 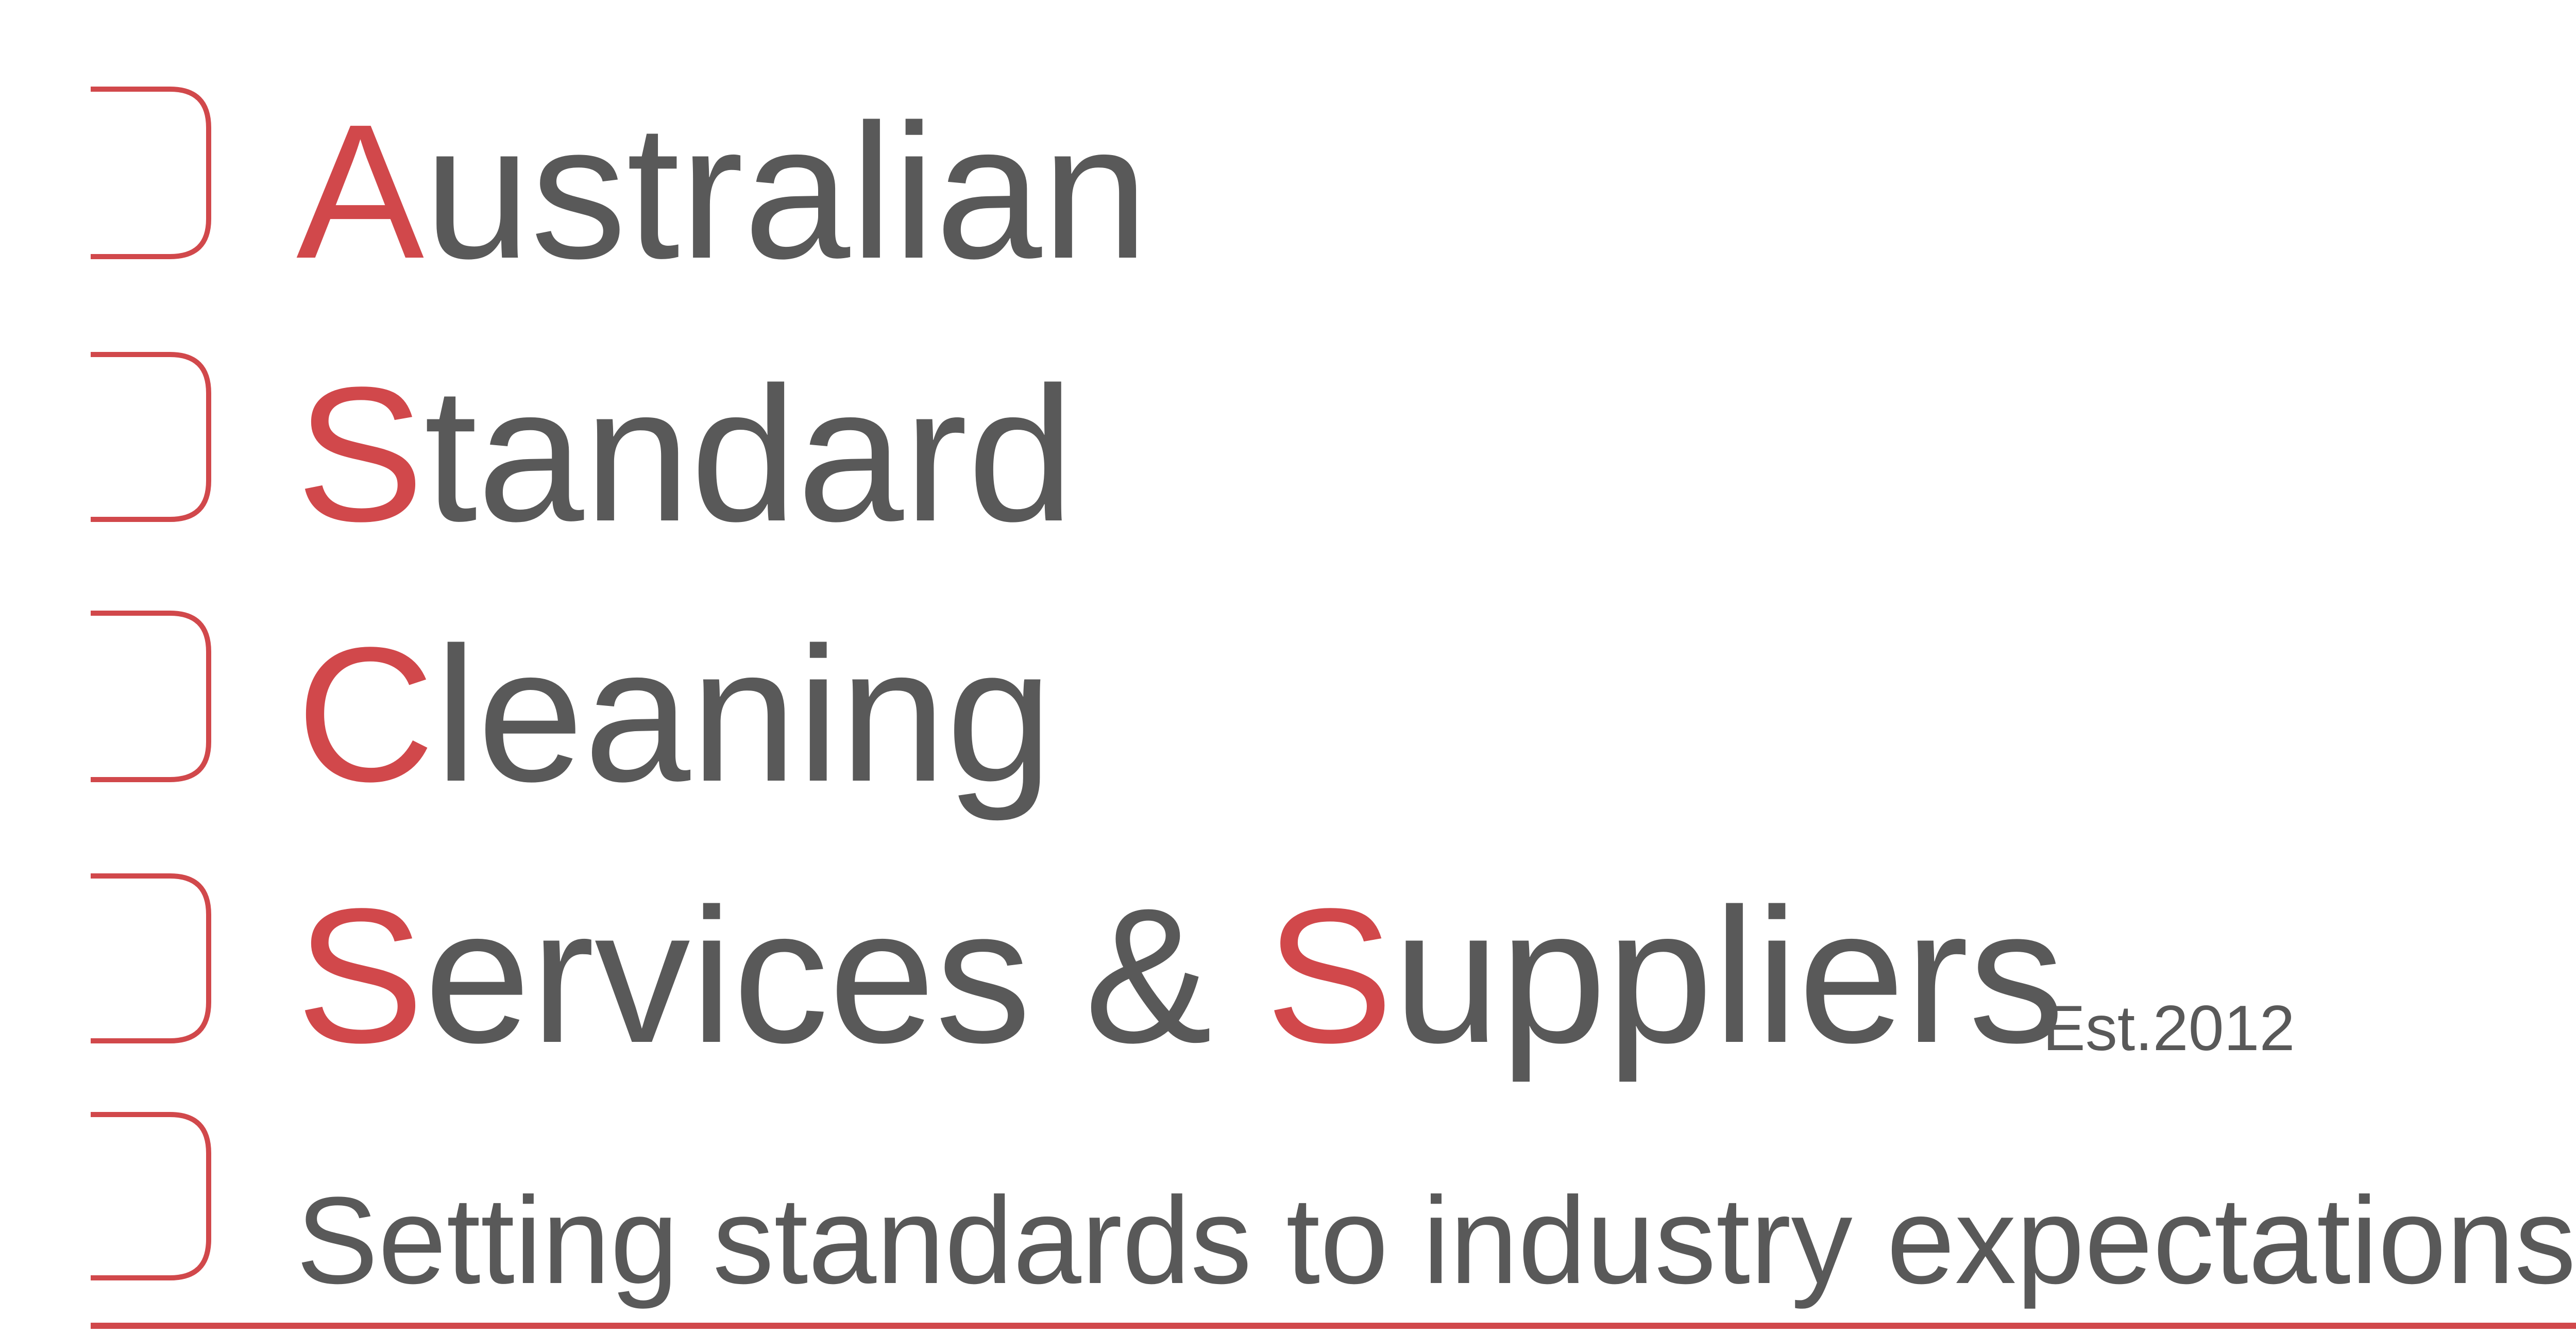 What do you see at coordinates (365, 714) in the screenshot?
I see `logo-initial-c: C` at bounding box center [365, 714].